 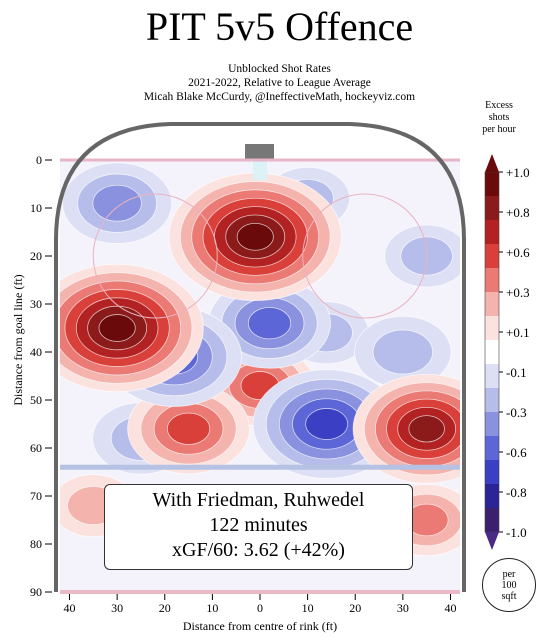 I want to click on legend-label: +0.1, so click(x=518, y=332).